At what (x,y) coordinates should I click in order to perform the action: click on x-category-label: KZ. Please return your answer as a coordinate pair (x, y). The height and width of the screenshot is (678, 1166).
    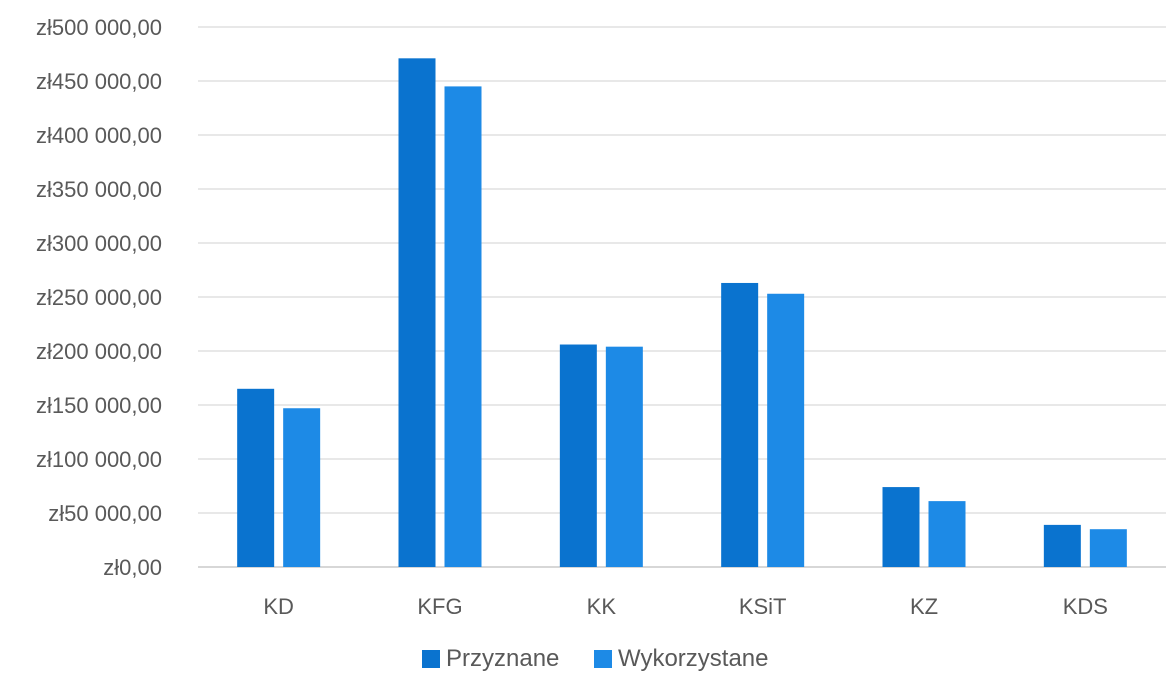
    Looking at the image, I should click on (924, 606).